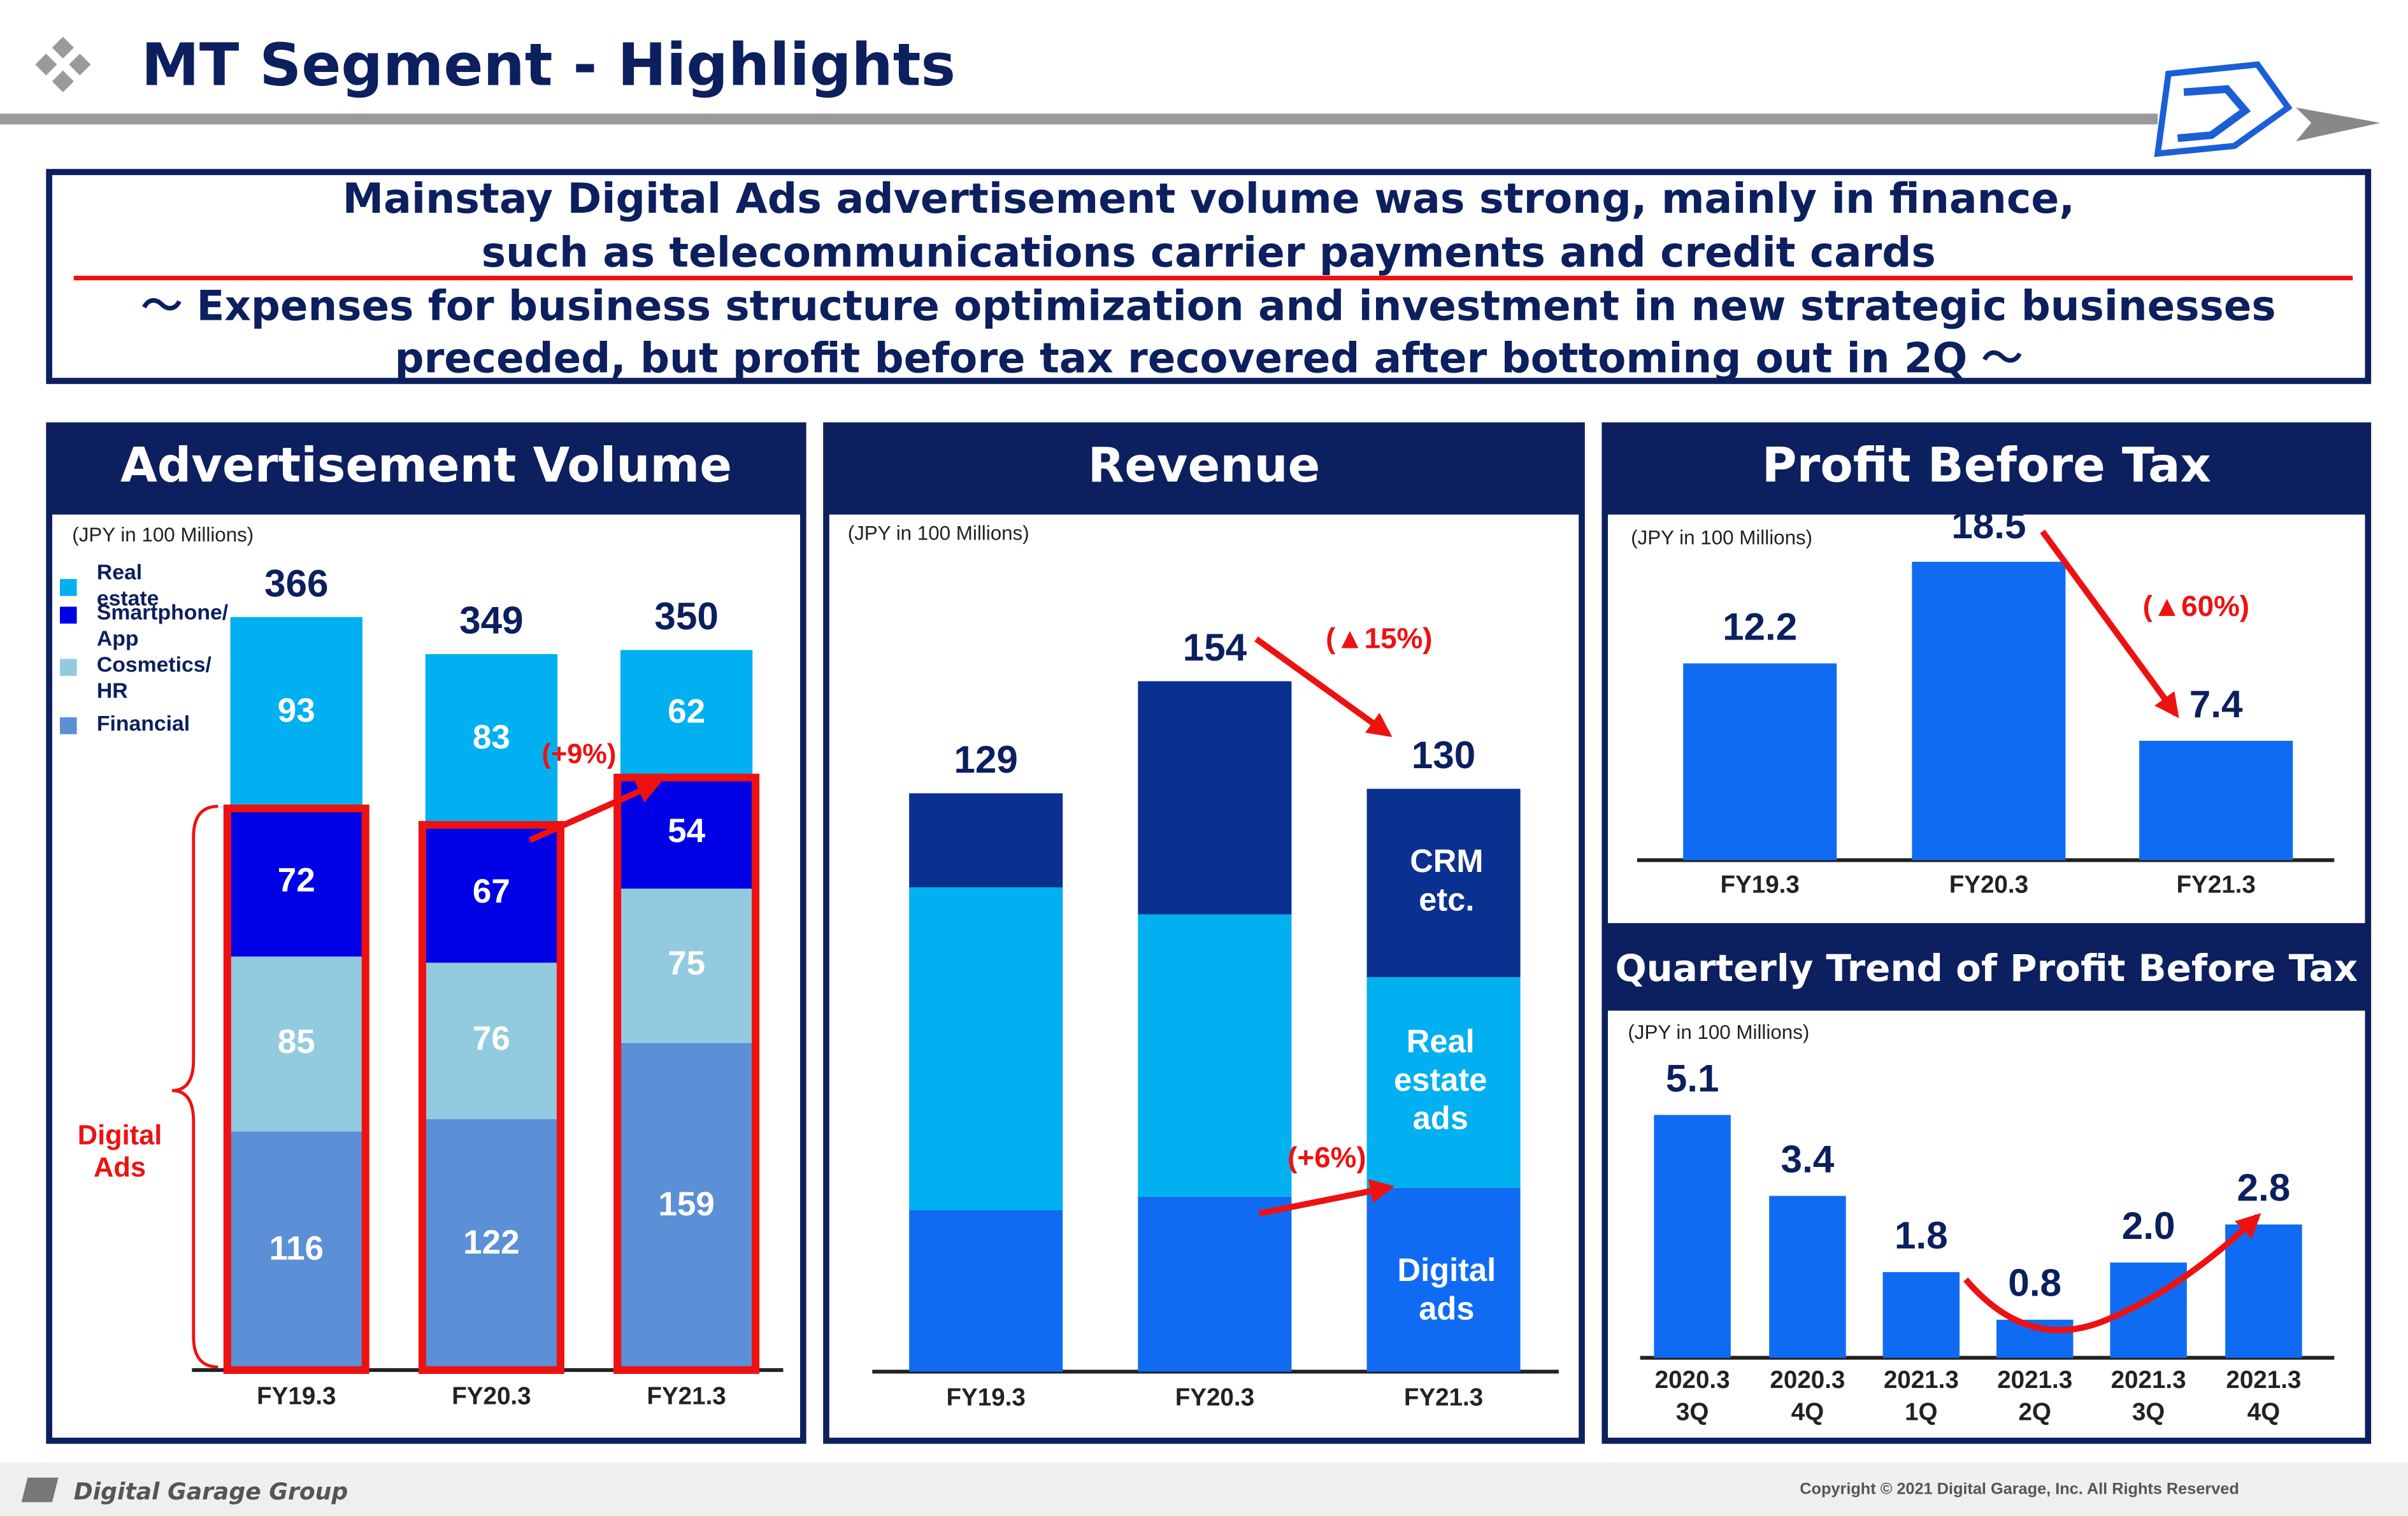 This screenshot has height=1516, width=2408. I want to click on legend-label: Financial, so click(143, 724).